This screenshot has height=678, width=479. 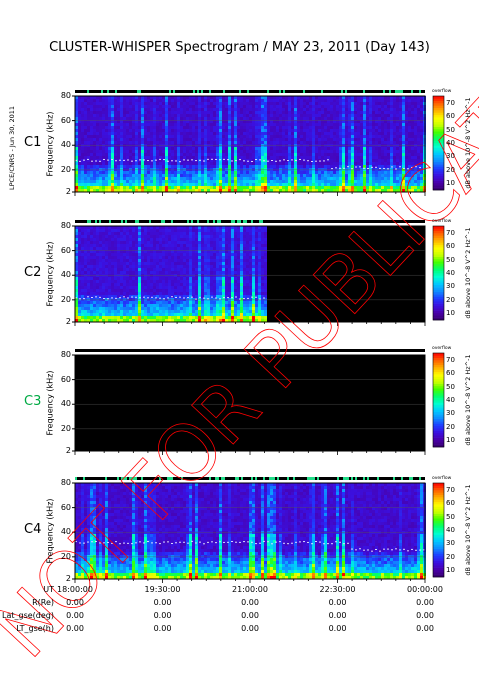 I want to click on spectrogram-panel-c4, so click(x=258, y=530).